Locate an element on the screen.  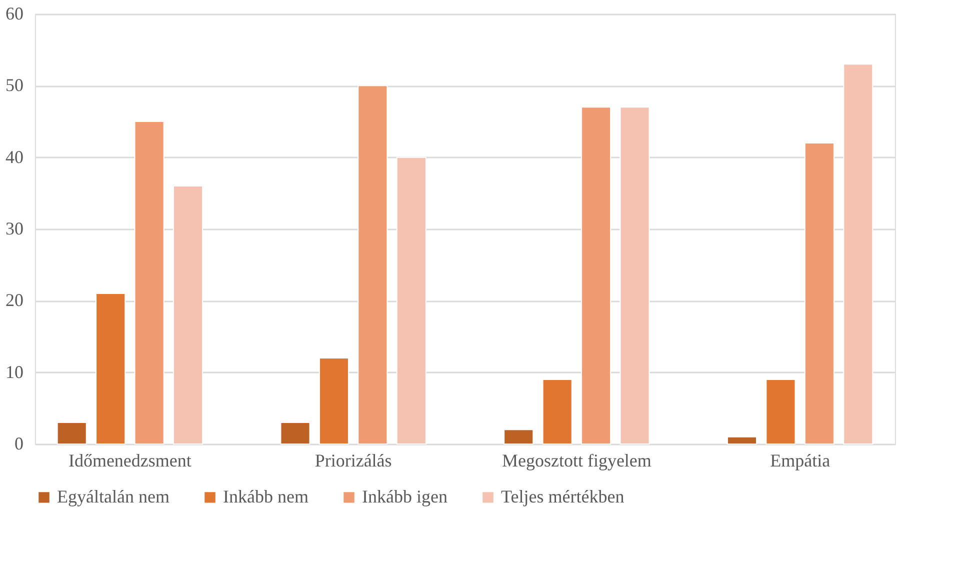
legend-label: Egyáltalán nem is located at coordinates (113, 496).